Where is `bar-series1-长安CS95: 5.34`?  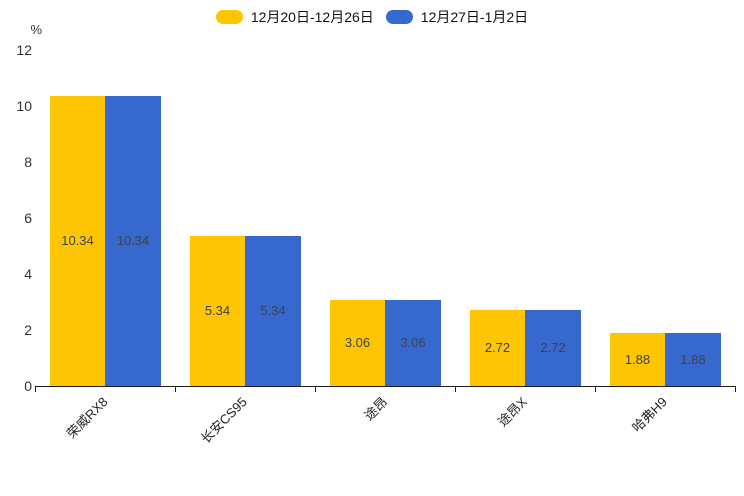
bar-series1-长安CS95: 5.34 is located at coordinates (217, 311).